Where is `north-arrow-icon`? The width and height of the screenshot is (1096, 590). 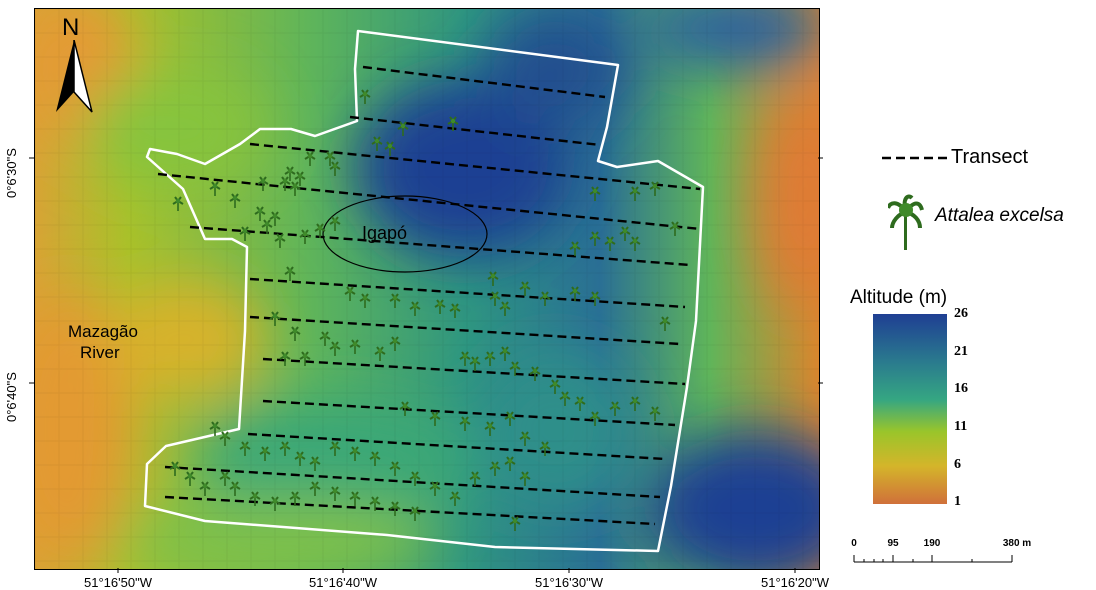 north-arrow-icon is located at coordinates (74, 76).